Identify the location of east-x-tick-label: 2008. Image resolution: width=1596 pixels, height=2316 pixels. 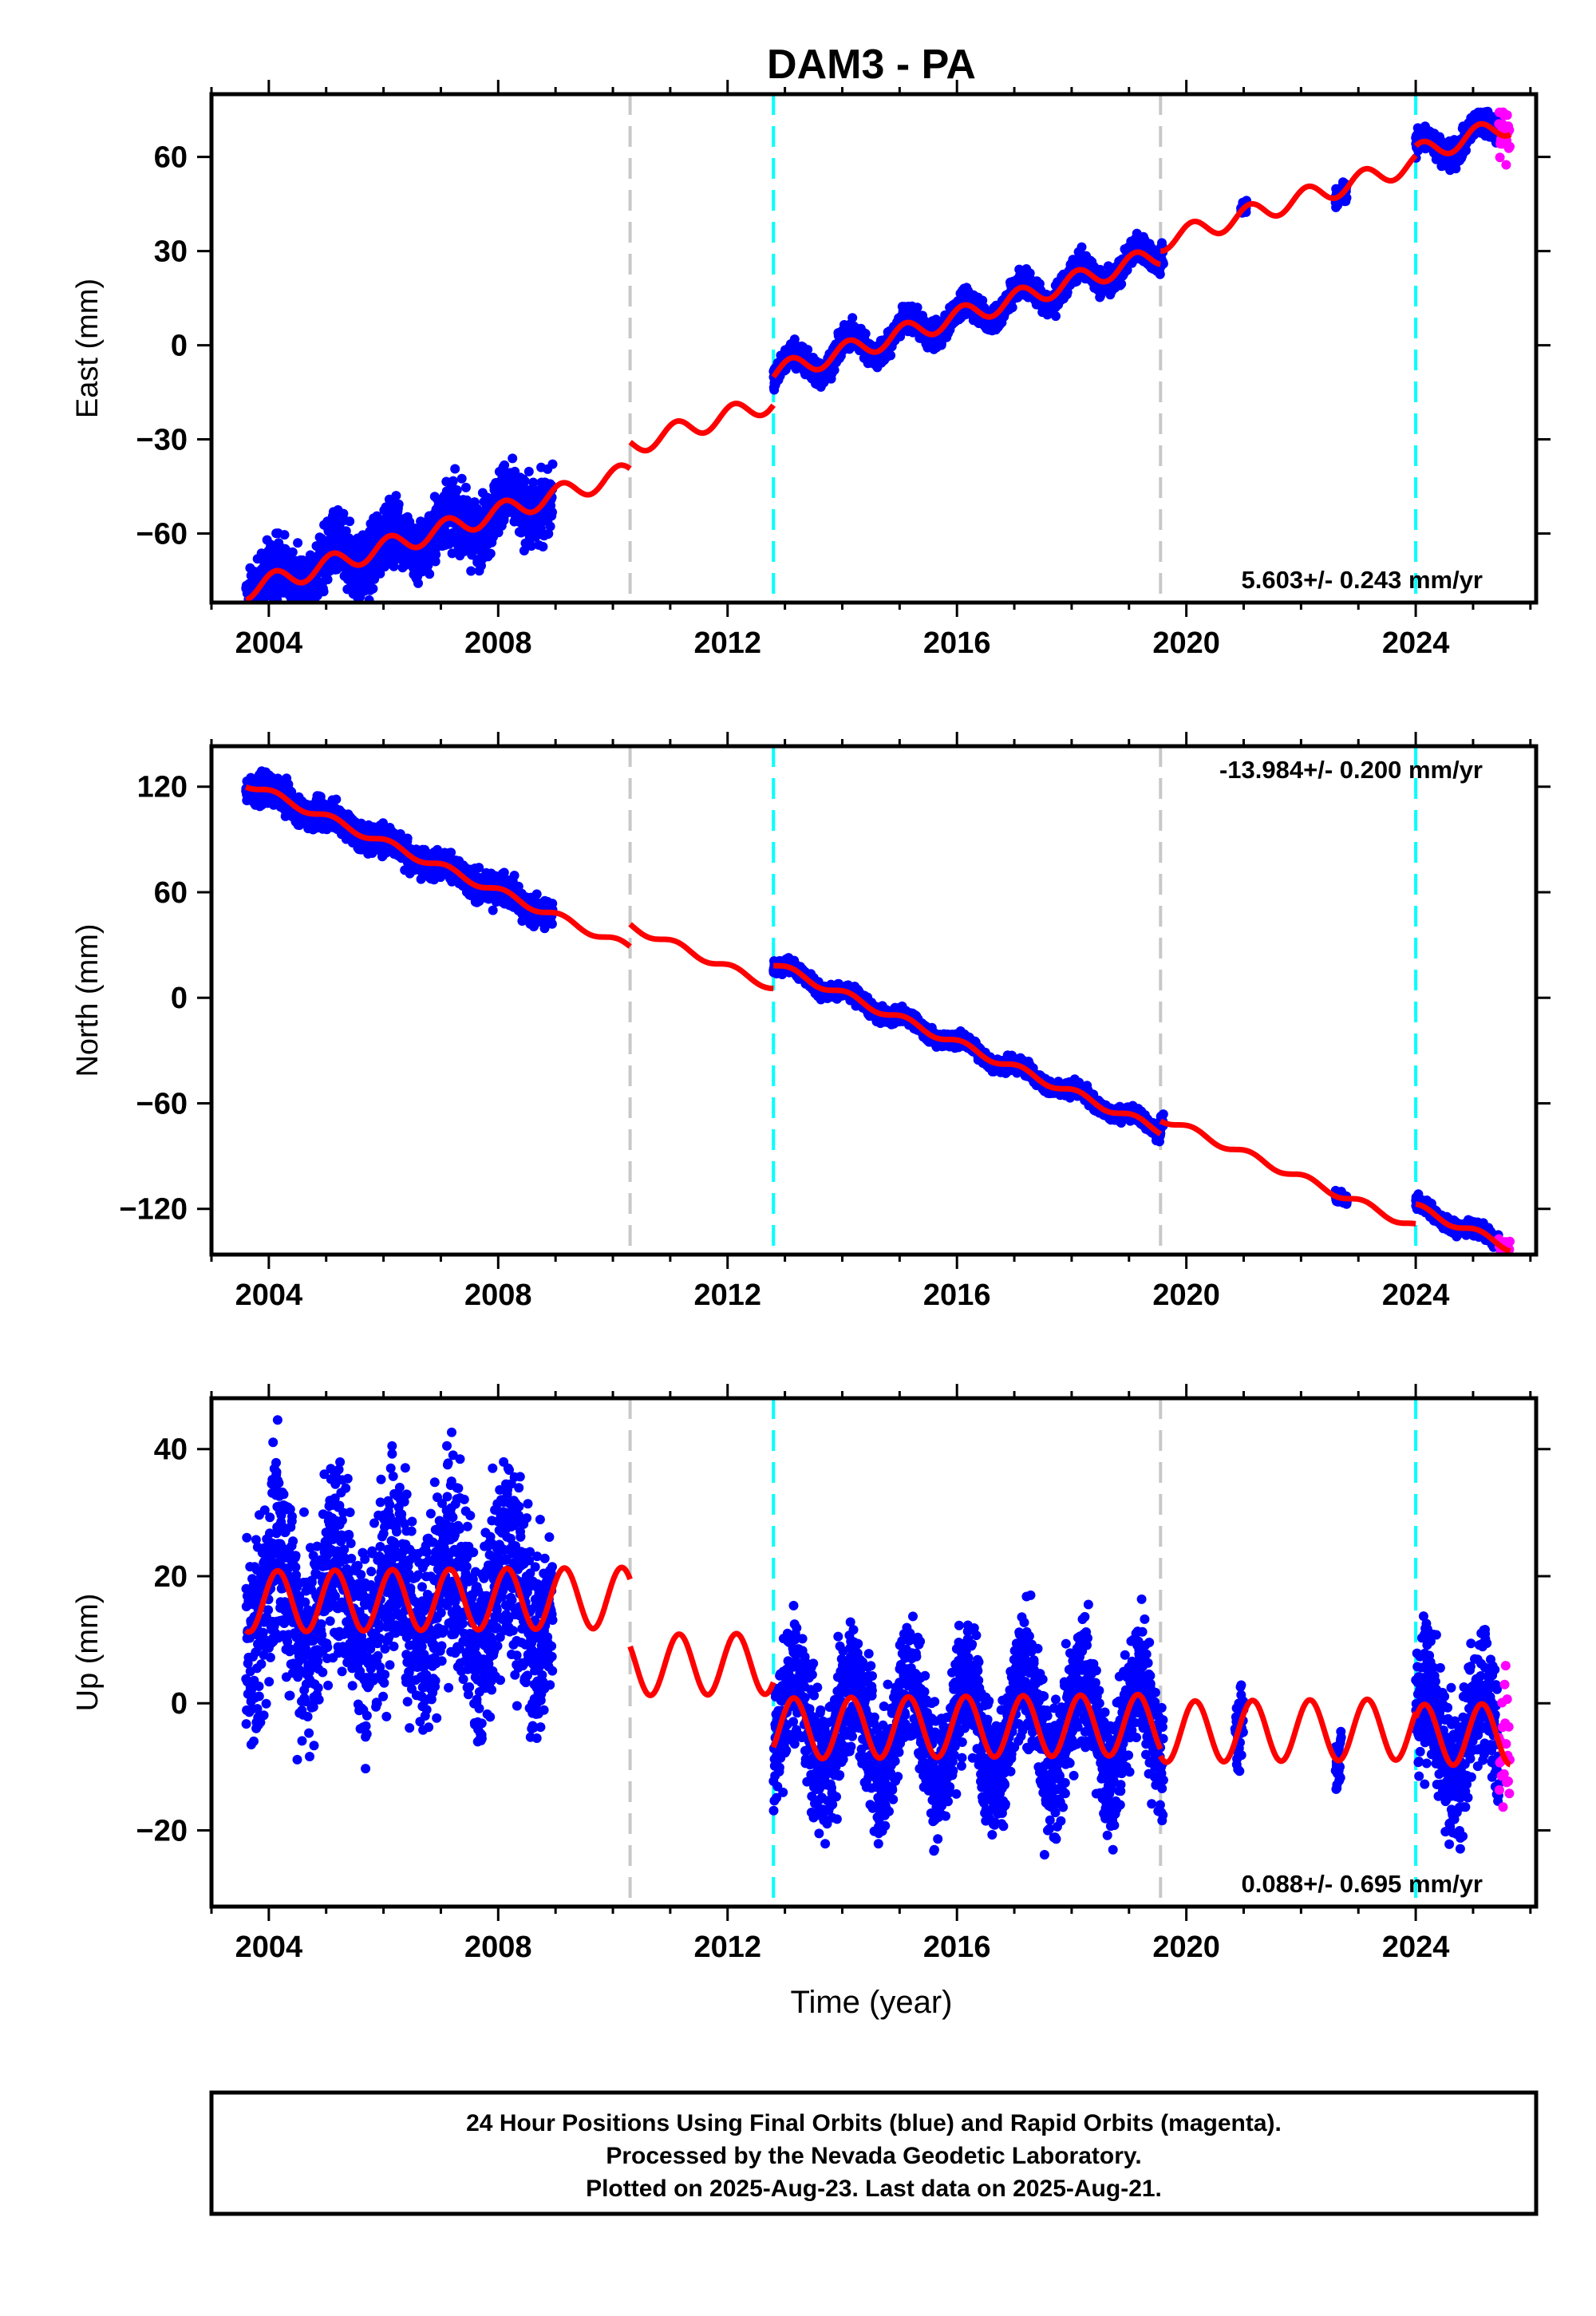
(498, 643).